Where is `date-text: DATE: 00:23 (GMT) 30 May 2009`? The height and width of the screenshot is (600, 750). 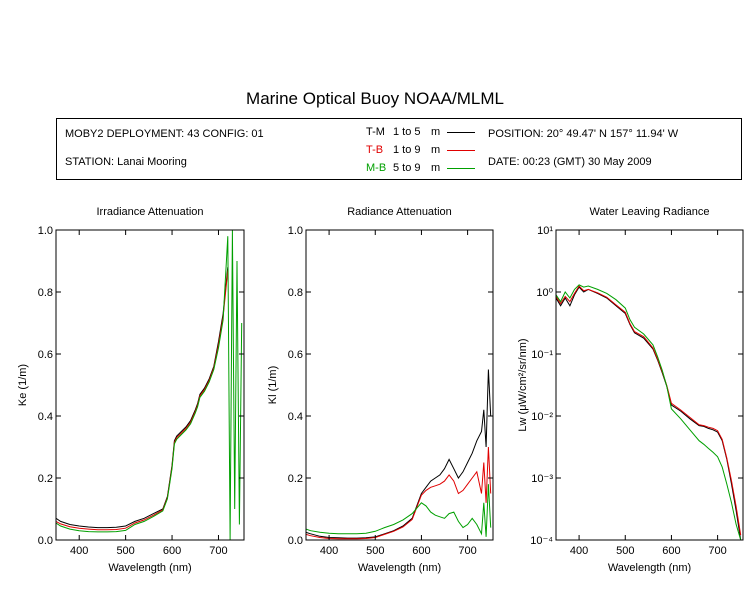 date-text: DATE: 00:23 (GMT) 30 May 2009 is located at coordinates (570, 162).